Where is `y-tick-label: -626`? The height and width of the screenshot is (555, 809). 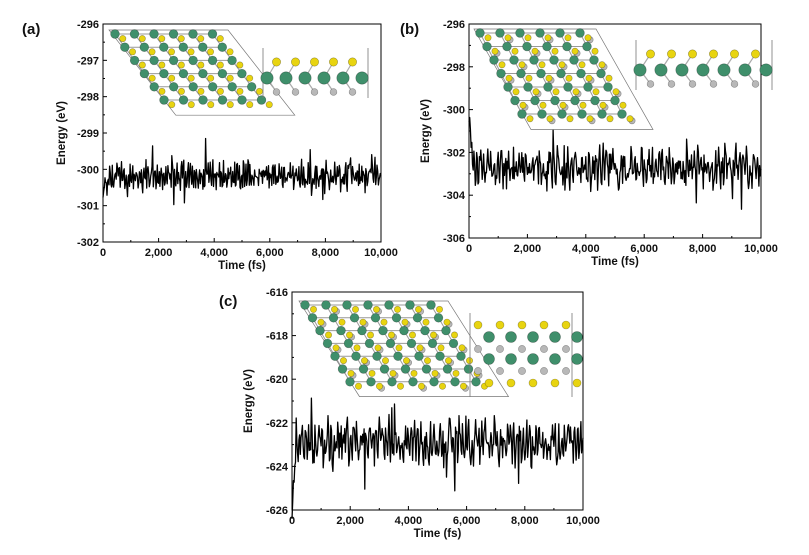 y-tick-label: -626 is located at coordinates (277, 511).